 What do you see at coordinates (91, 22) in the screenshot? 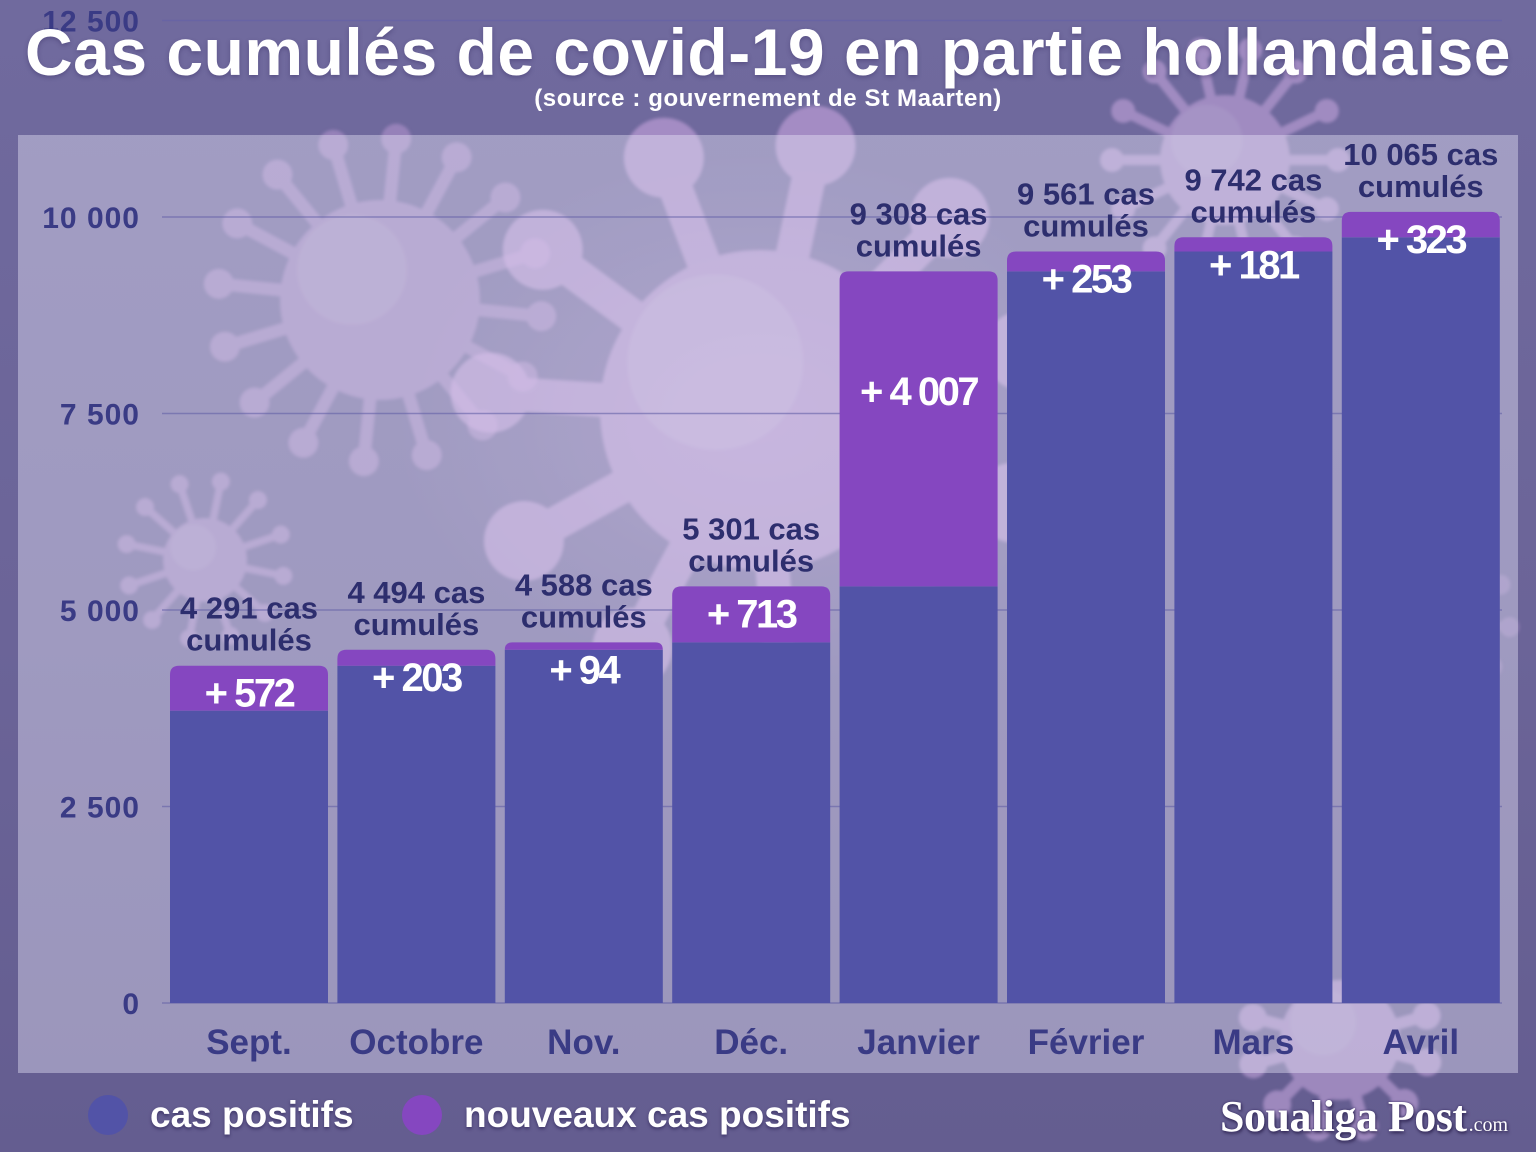
I see `y-tick-label: 12 500` at bounding box center [91, 22].